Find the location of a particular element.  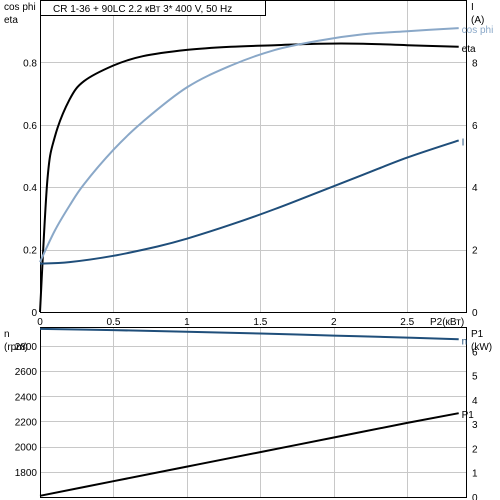

right-tick-label: 5 is located at coordinates (475, 377).